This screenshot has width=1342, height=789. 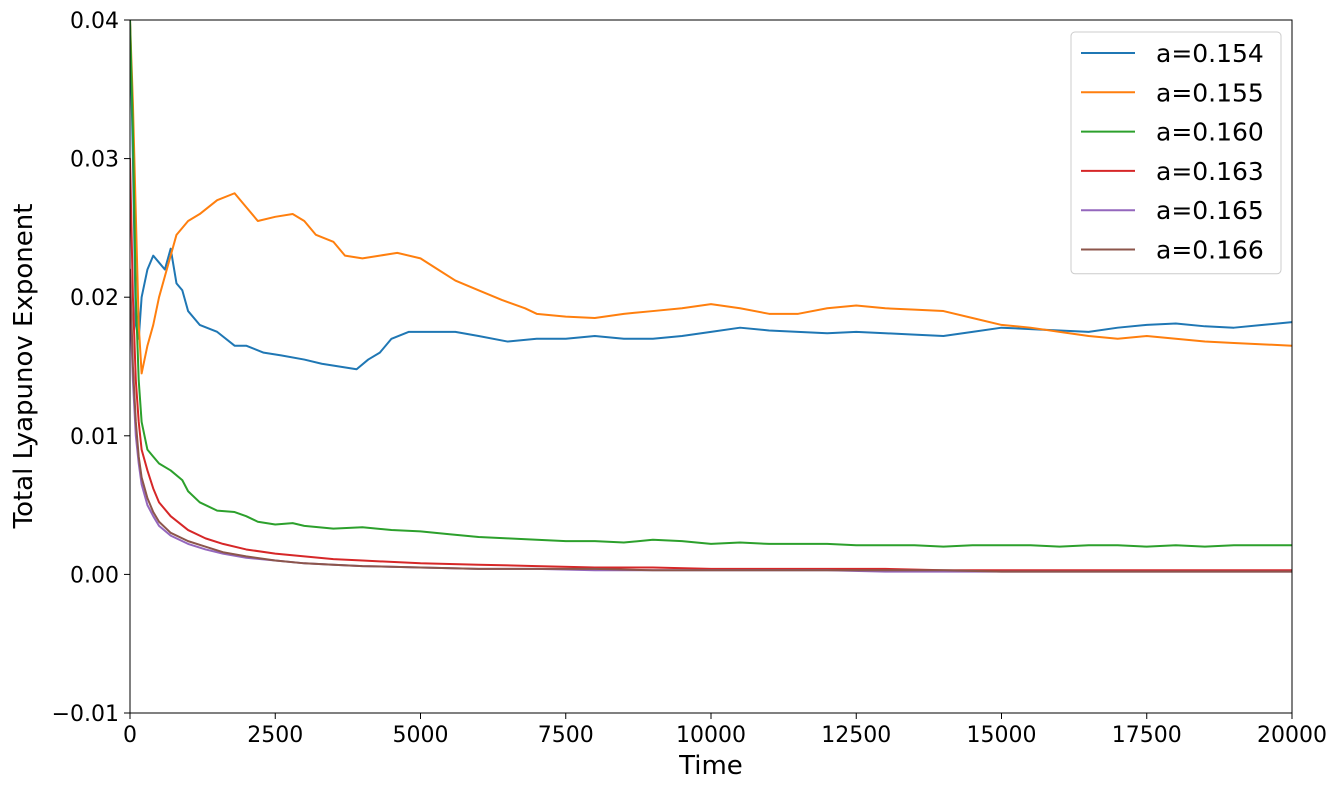 What do you see at coordinates (94, 298) in the screenshot?
I see `y-tick-label: 0.02` at bounding box center [94, 298].